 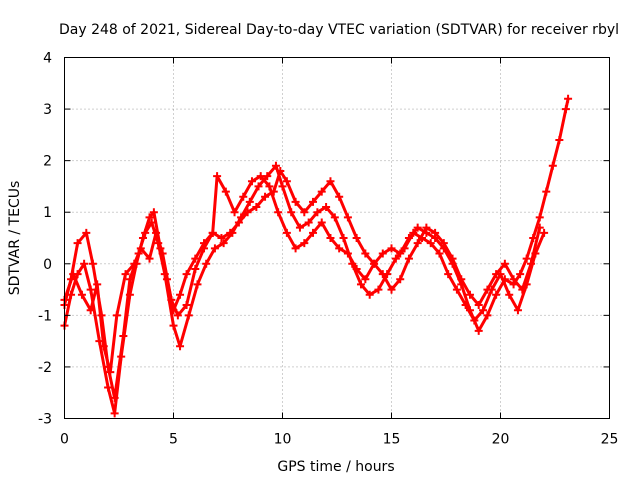 I want to click on y-tick-label: 0, so click(x=47, y=265).